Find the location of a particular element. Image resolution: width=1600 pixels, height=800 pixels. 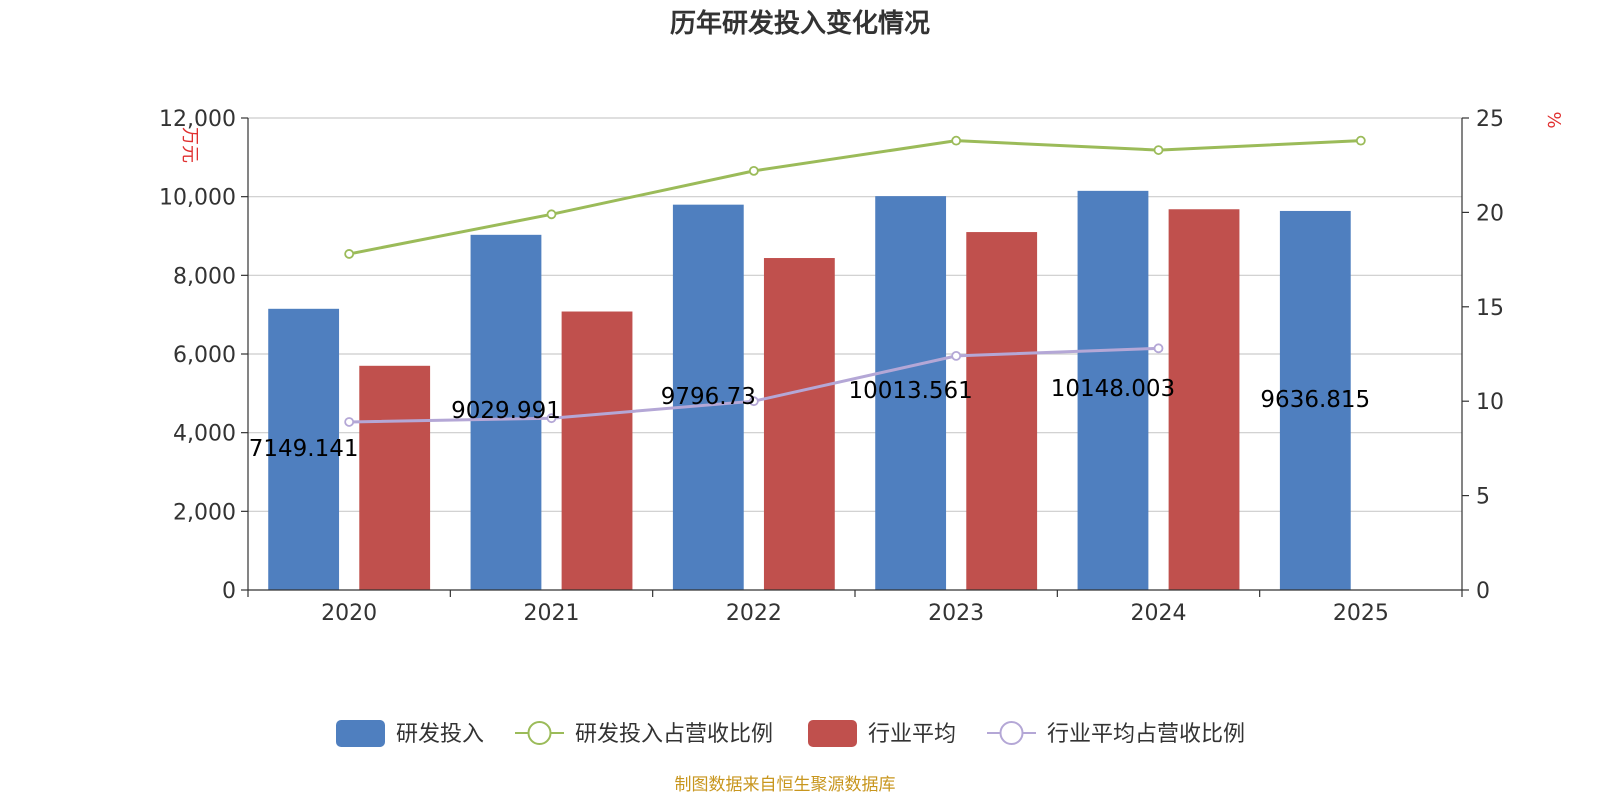

right-tick-label: 20 is located at coordinates (1490, 213).